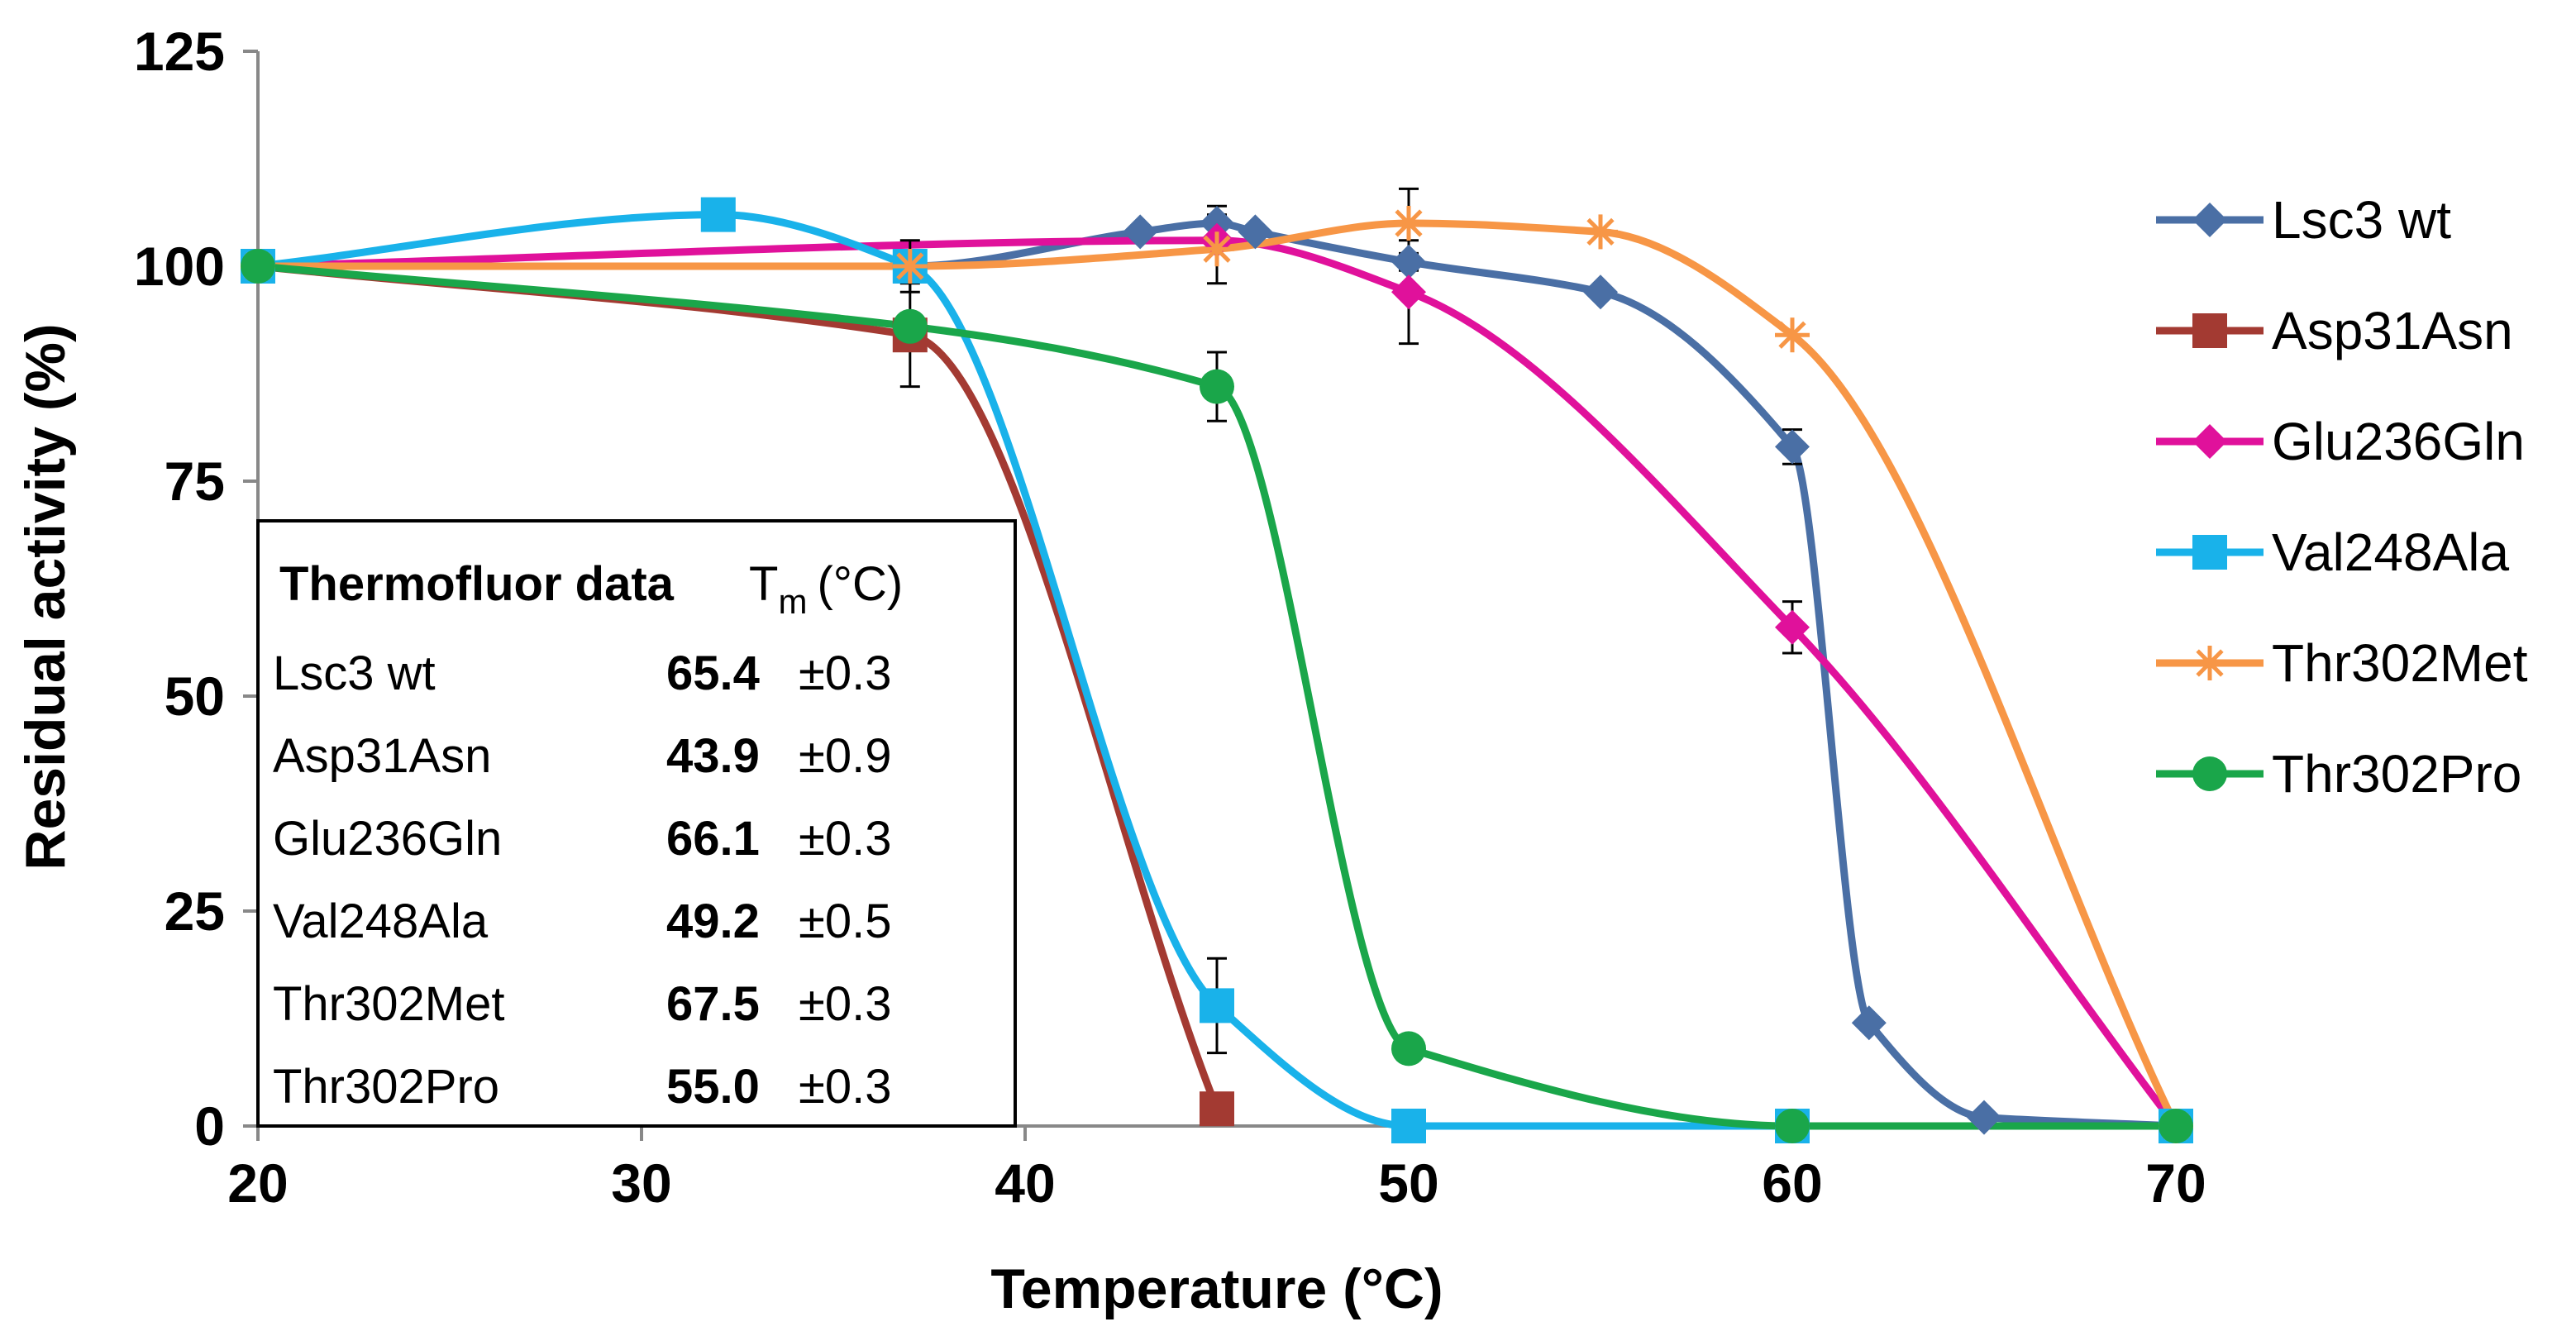 This screenshot has height=1336, width=2576. I want to click on y-axis-title: Residual activity (%), so click(45, 596).